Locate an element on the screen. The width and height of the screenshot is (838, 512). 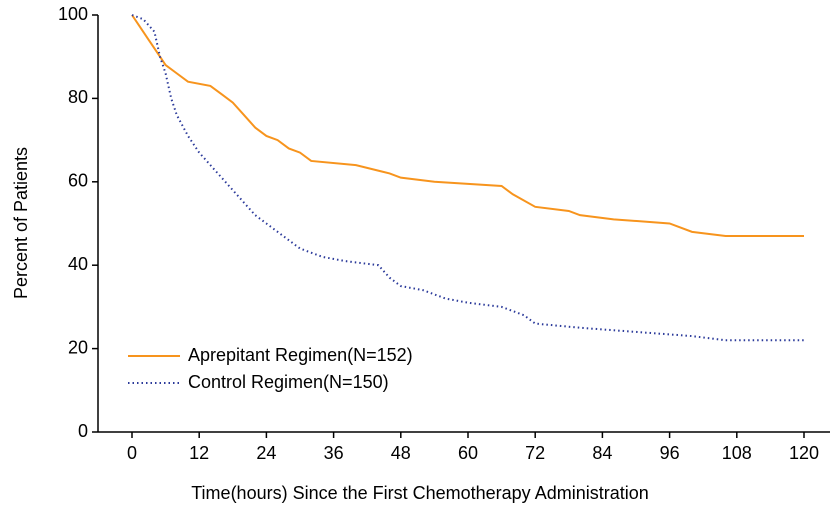
x-tick-label: 120 is located at coordinates (804, 453).